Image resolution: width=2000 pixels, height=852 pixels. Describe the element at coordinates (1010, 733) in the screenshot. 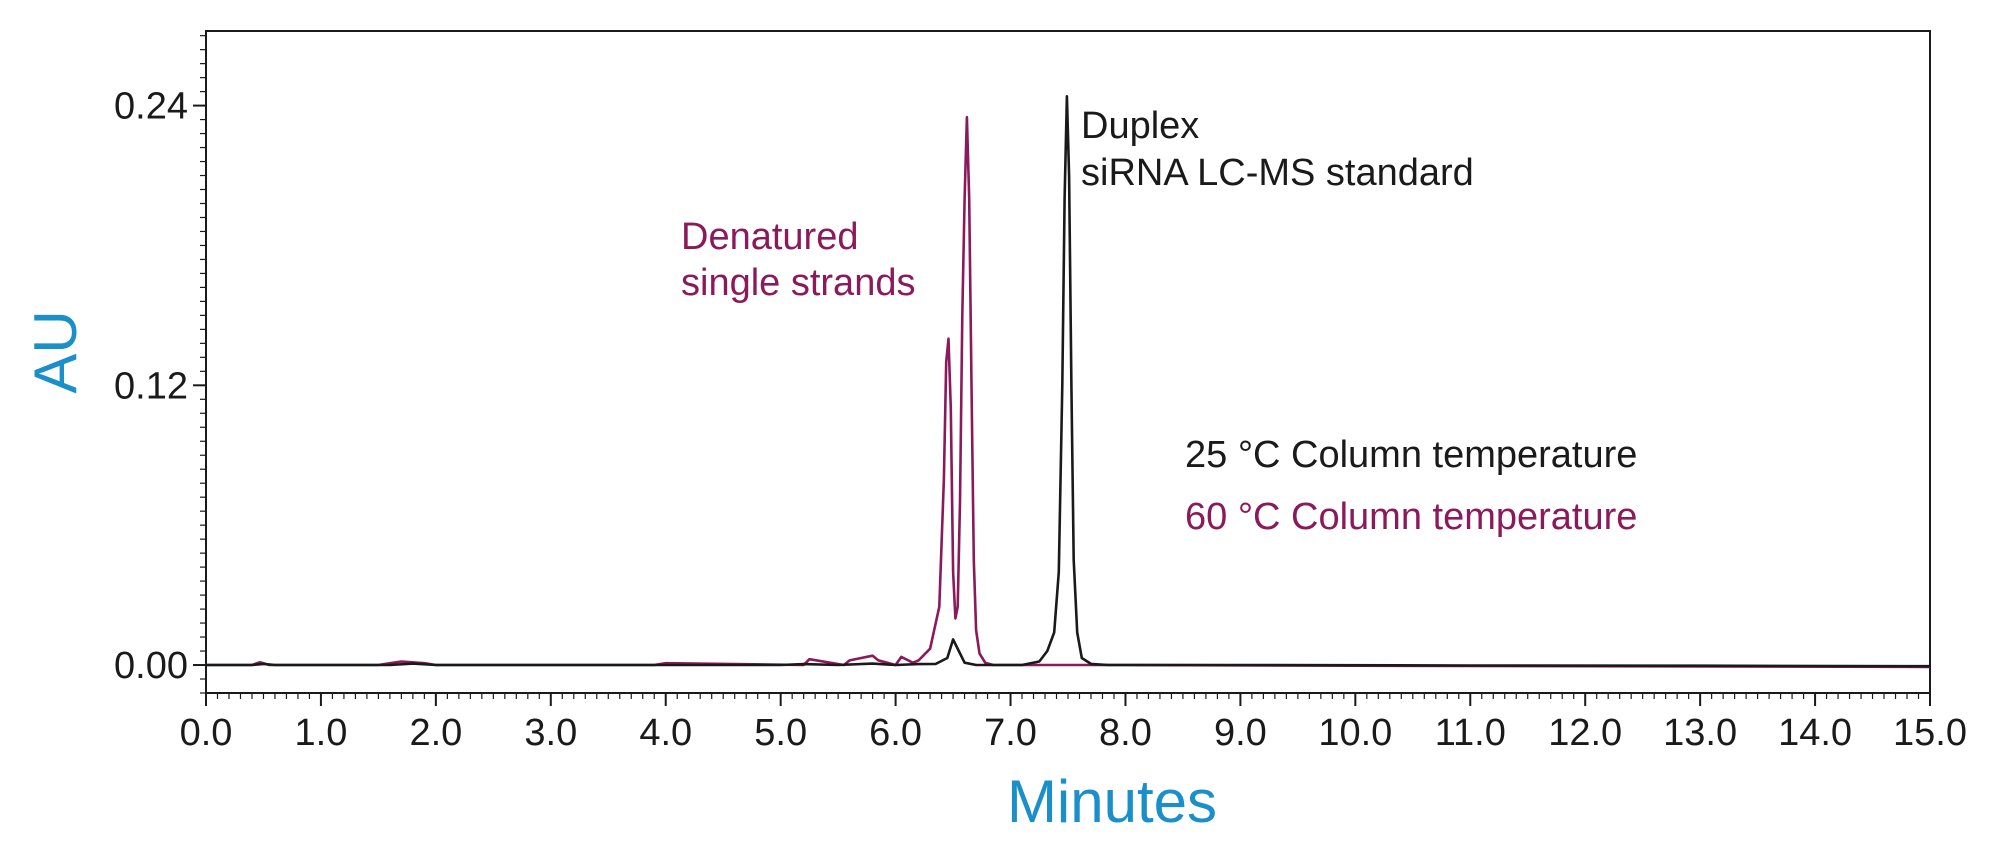

I see `x-tick-label: 7.0` at that location.